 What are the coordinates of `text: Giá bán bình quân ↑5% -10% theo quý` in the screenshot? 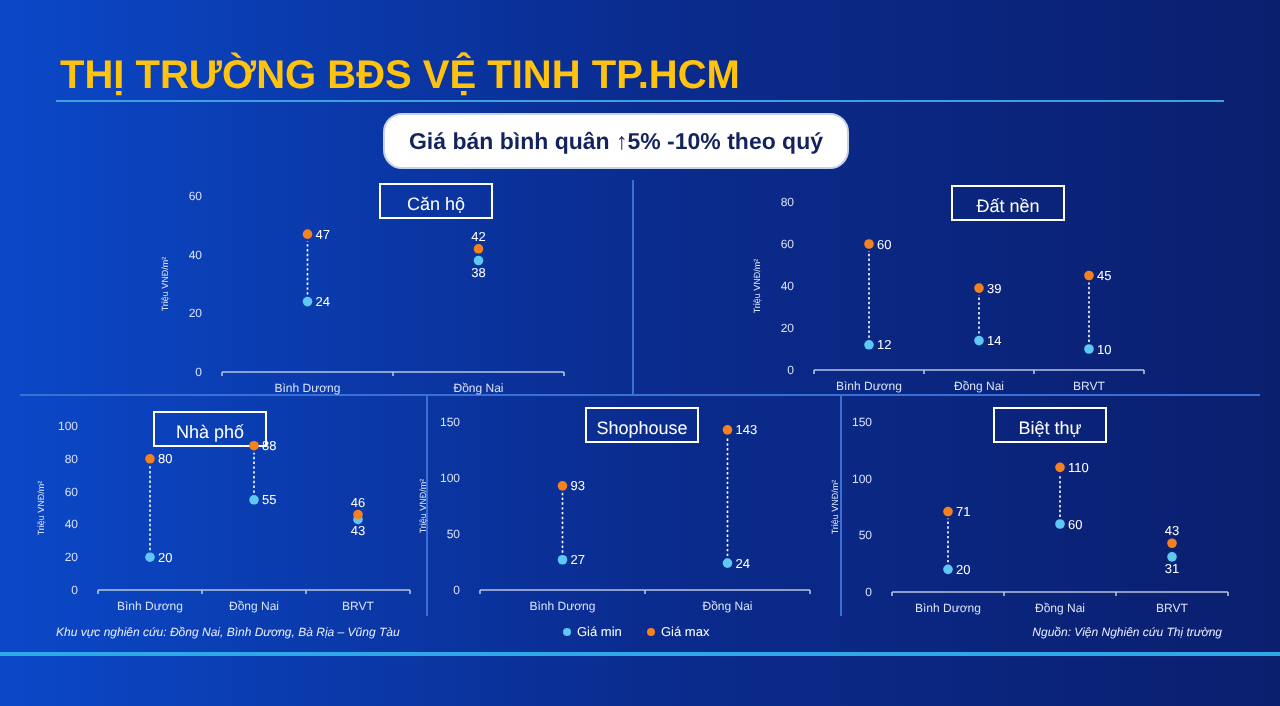 It's located at (616, 143).